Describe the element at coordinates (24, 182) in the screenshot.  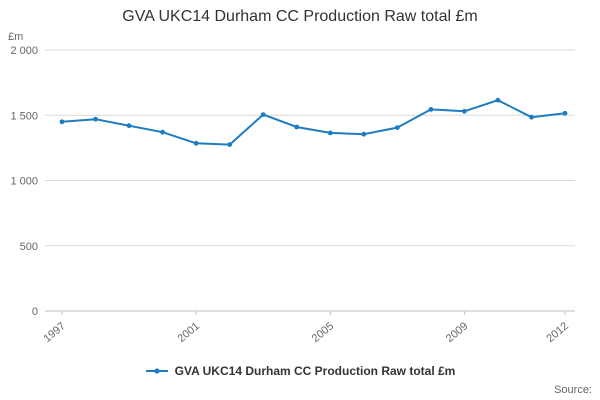
I see `y-tick-label: 1 000` at that location.